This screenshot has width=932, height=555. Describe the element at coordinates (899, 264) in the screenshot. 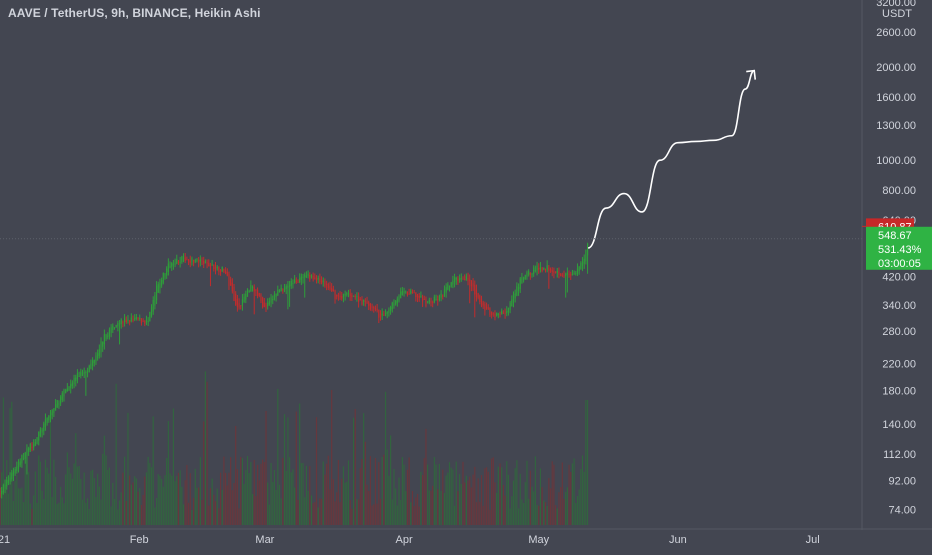

I see `countdown-label: 03:00:05` at that location.